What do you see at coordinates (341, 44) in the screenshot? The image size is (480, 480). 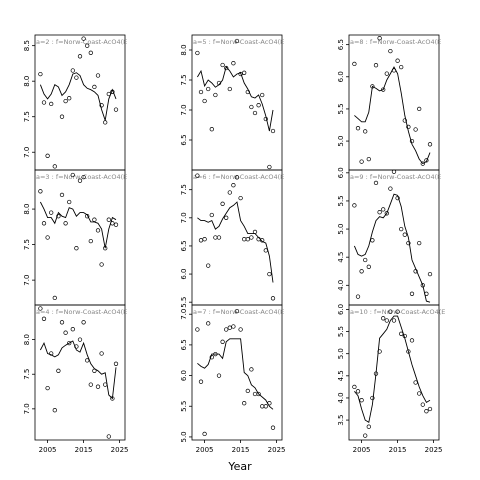 I see `y-tick-label: 6.5` at bounding box center [341, 44].